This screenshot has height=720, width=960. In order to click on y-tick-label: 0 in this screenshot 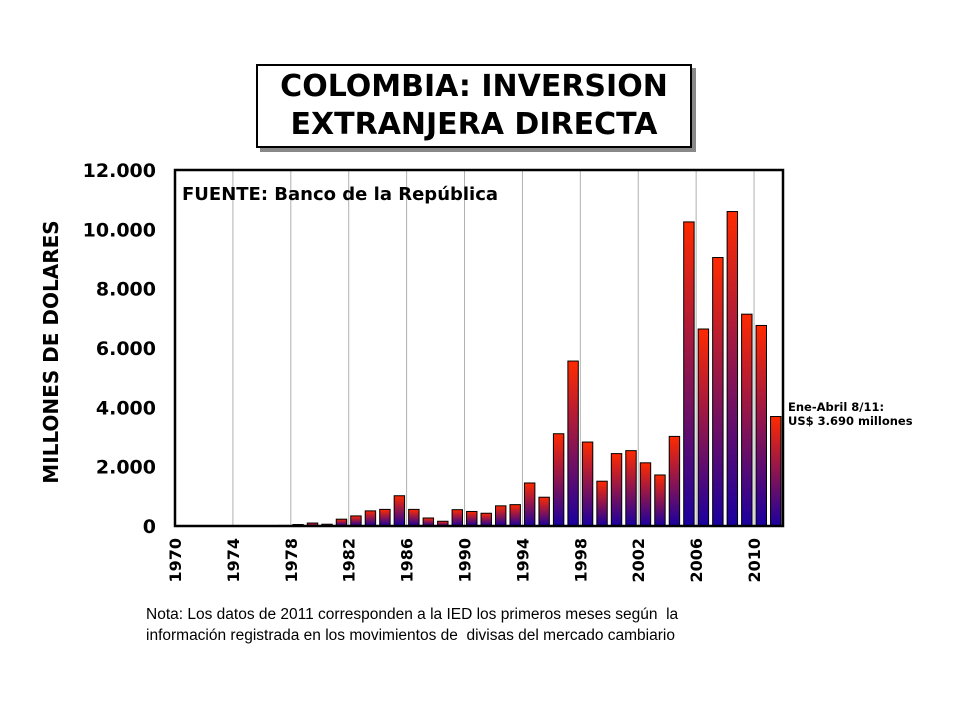, I will do `click(149, 527)`.